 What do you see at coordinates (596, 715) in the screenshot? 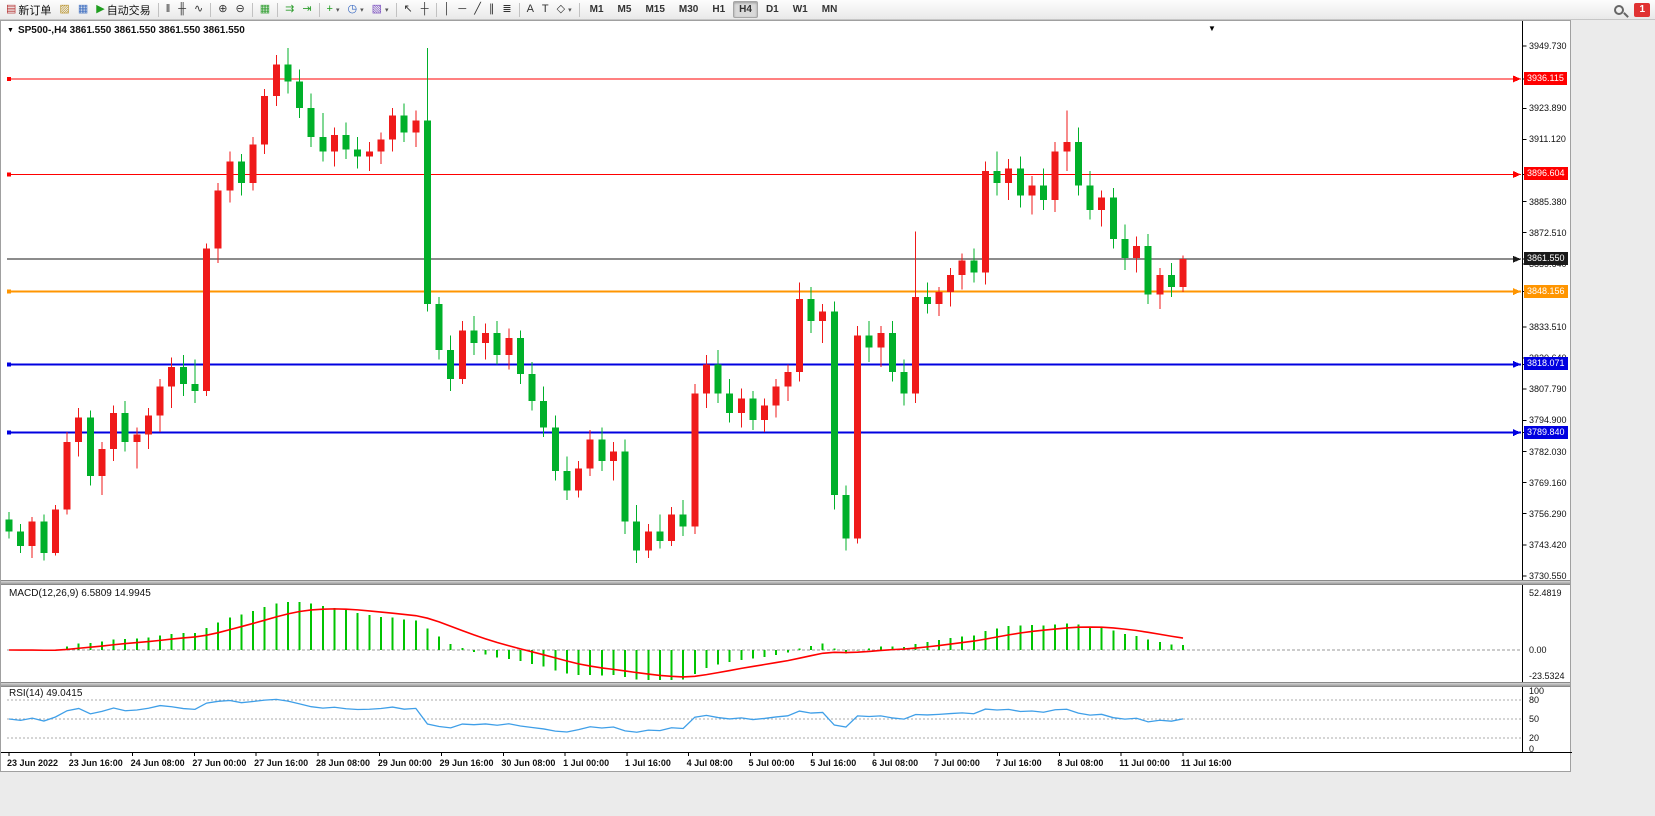
I see `rsi-line` at bounding box center [596, 715].